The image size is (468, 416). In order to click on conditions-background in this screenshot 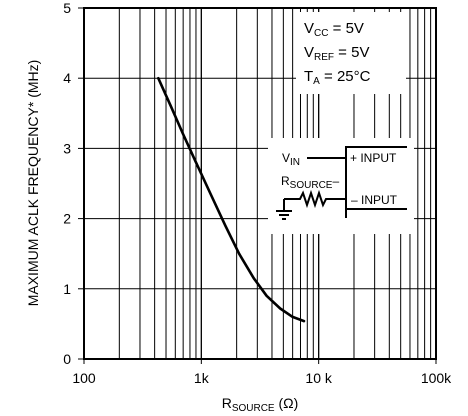, I will do `click(351, 53)`.